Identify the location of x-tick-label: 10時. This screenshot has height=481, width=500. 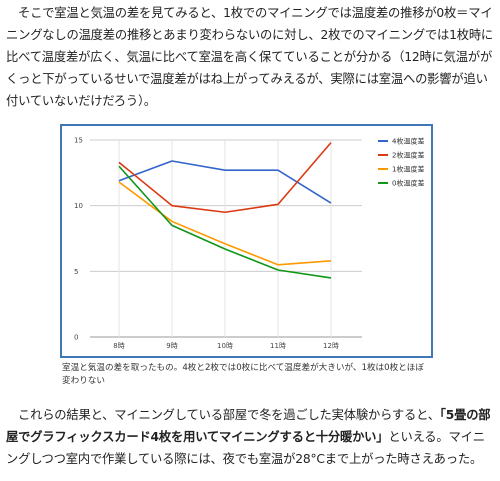
(225, 346).